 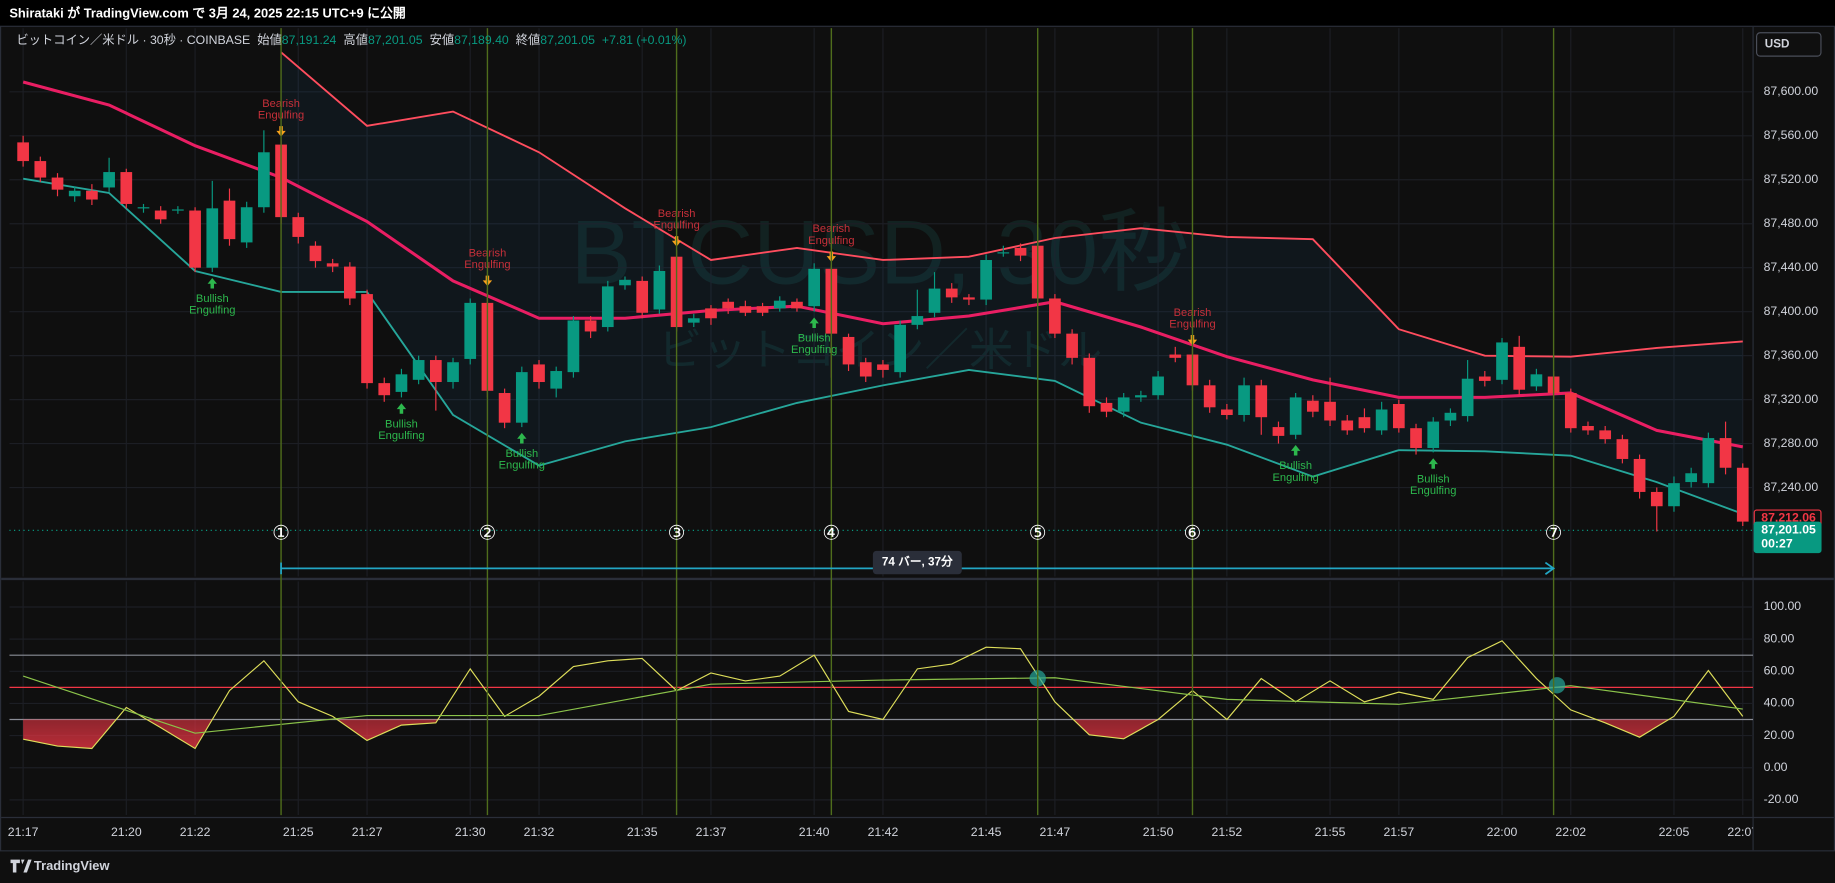 I want to click on x-tick-label: 21:20, so click(x=126, y=832).